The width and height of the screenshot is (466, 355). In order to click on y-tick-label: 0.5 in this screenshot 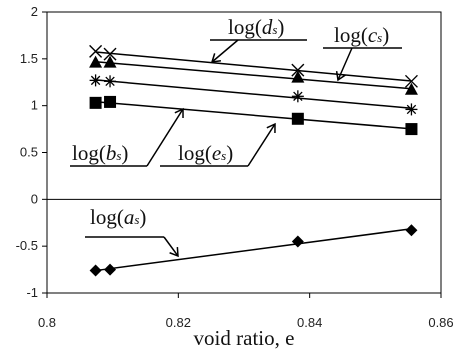, I will do `click(29, 152)`.